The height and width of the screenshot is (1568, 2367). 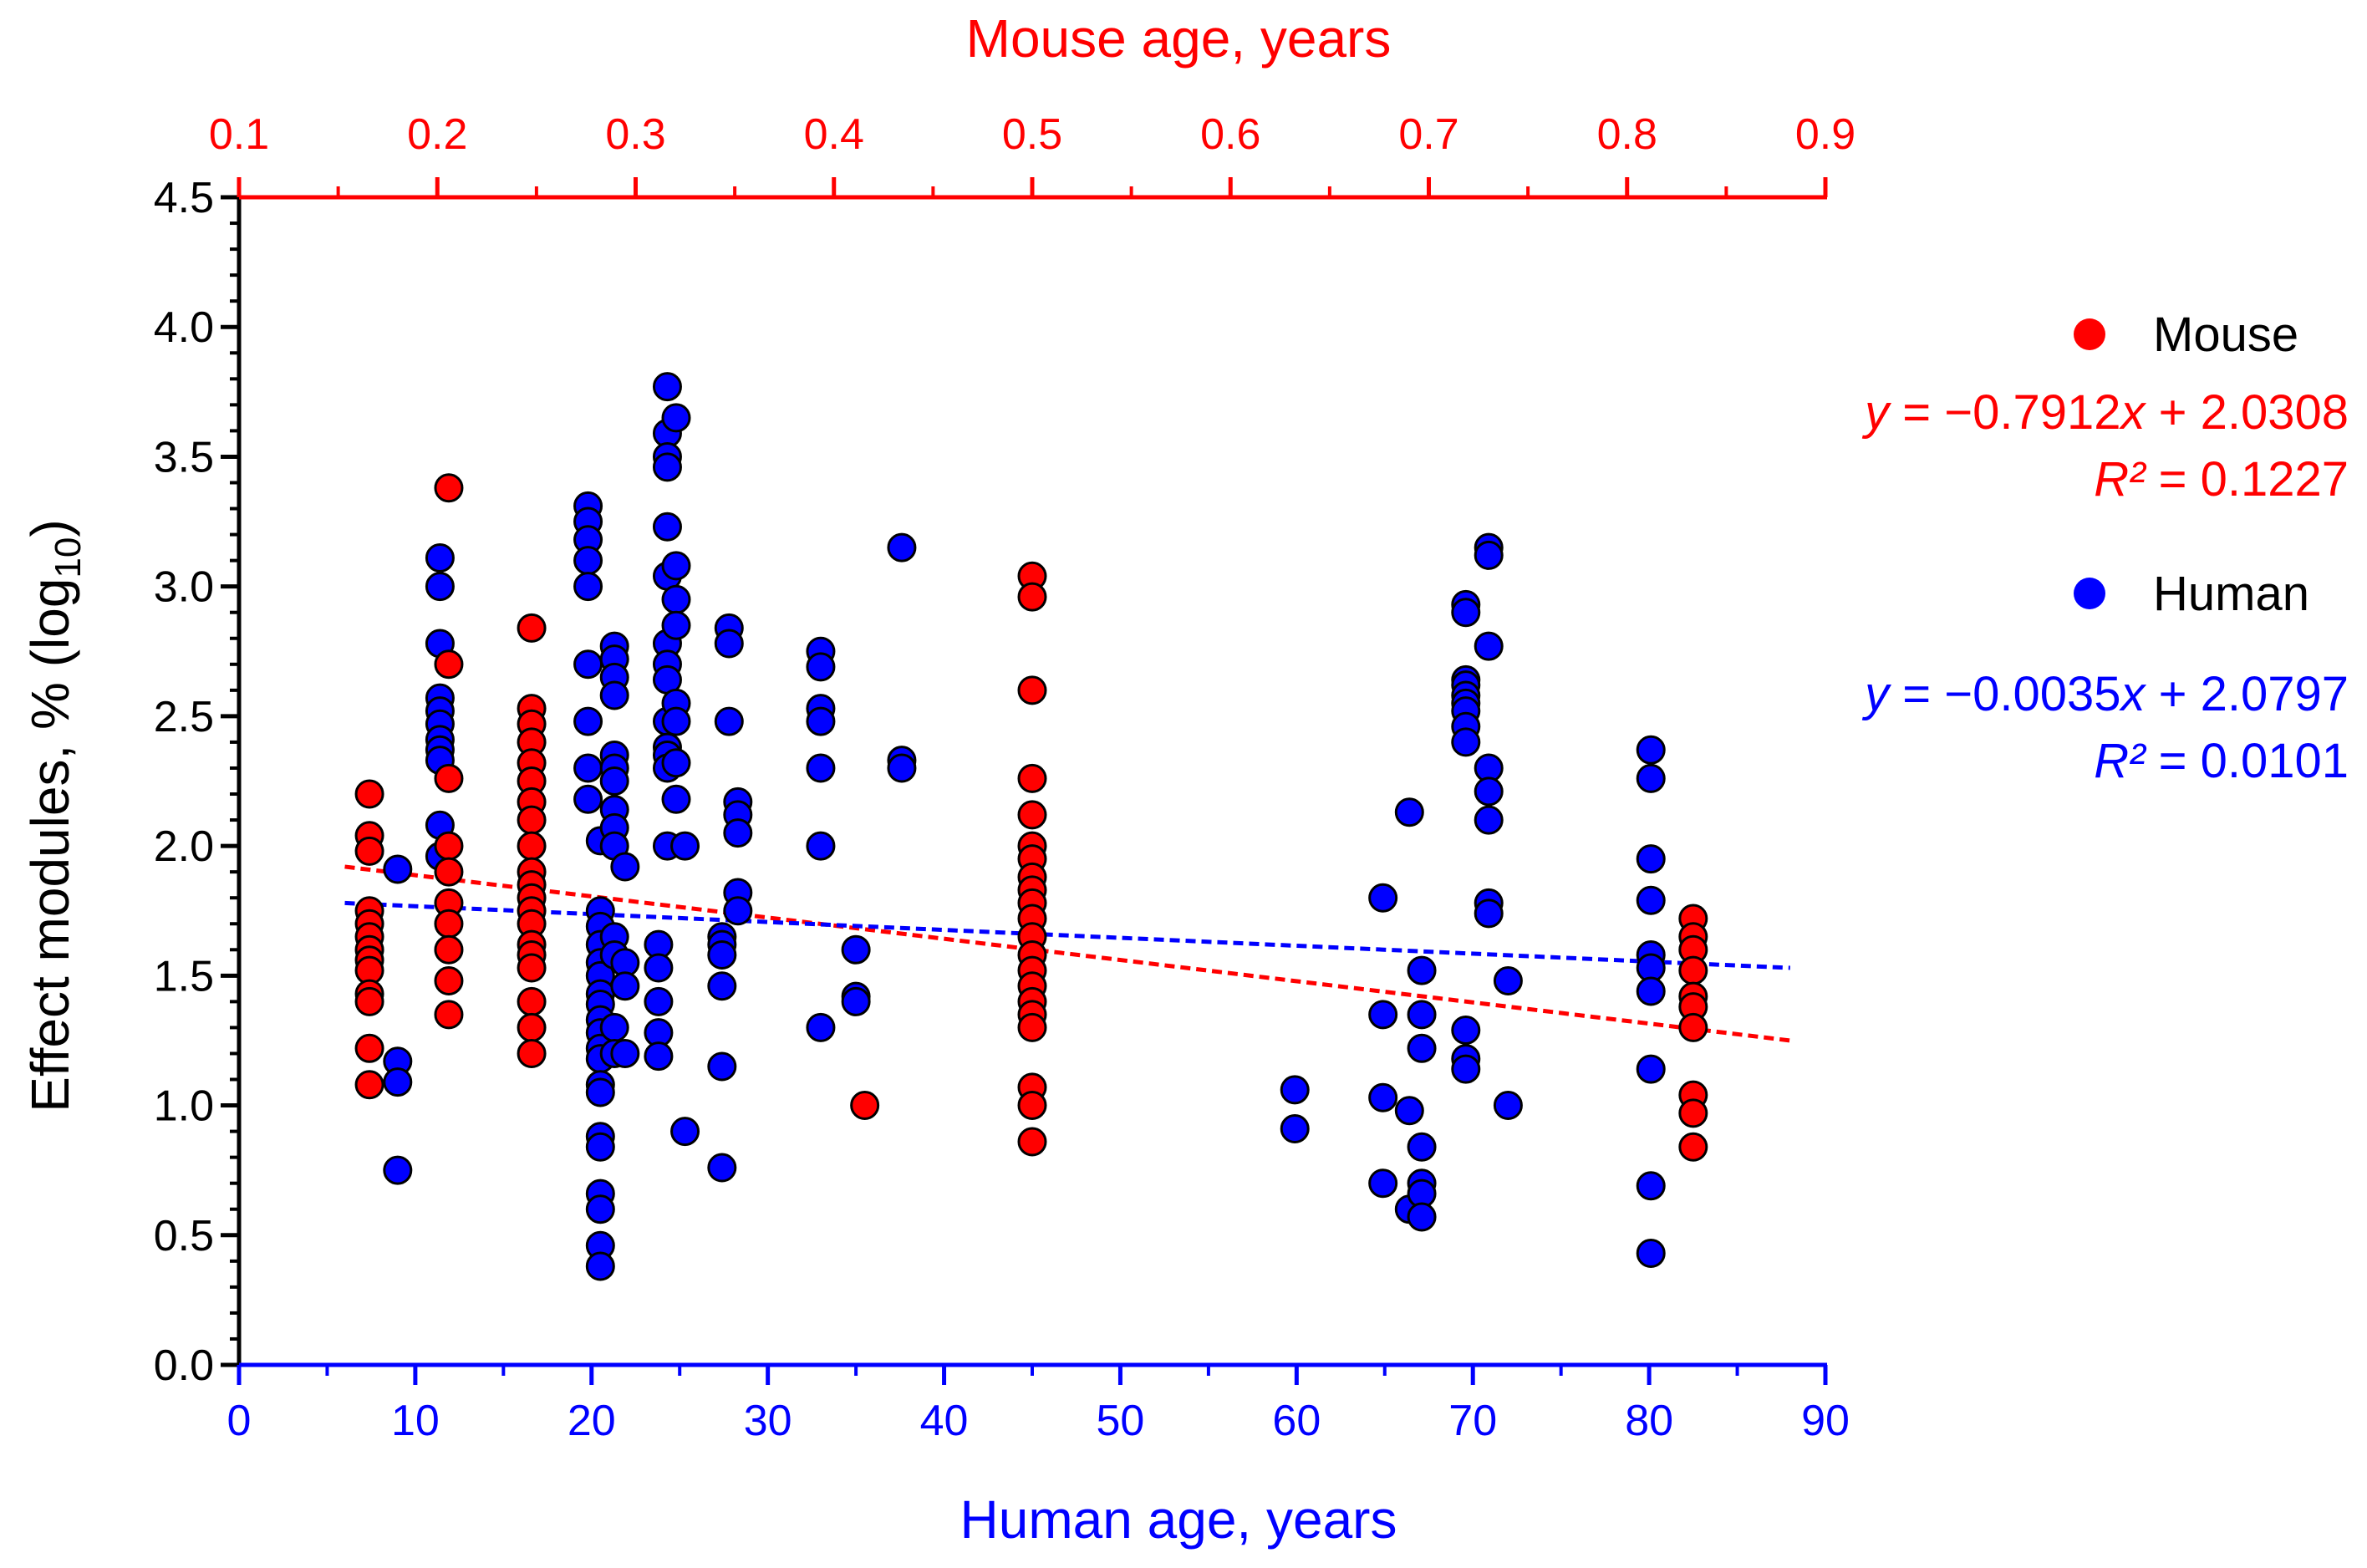 I want to click on human-equation: y = −0.0035x + 2.0797, so click(x=2105, y=694).